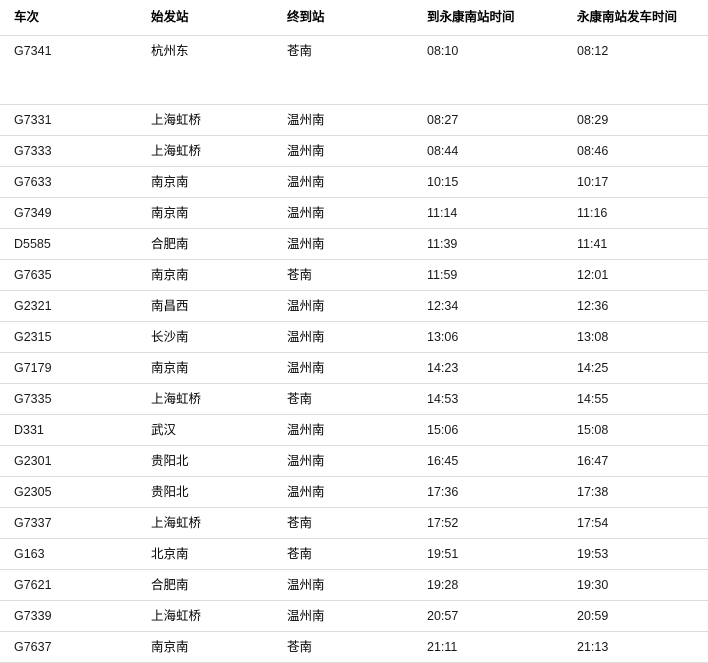 The height and width of the screenshot is (663, 708). What do you see at coordinates (635, 182) in the screenshot?
I see `cell-departure-time: 10:17` at bounding box center [635, 182].